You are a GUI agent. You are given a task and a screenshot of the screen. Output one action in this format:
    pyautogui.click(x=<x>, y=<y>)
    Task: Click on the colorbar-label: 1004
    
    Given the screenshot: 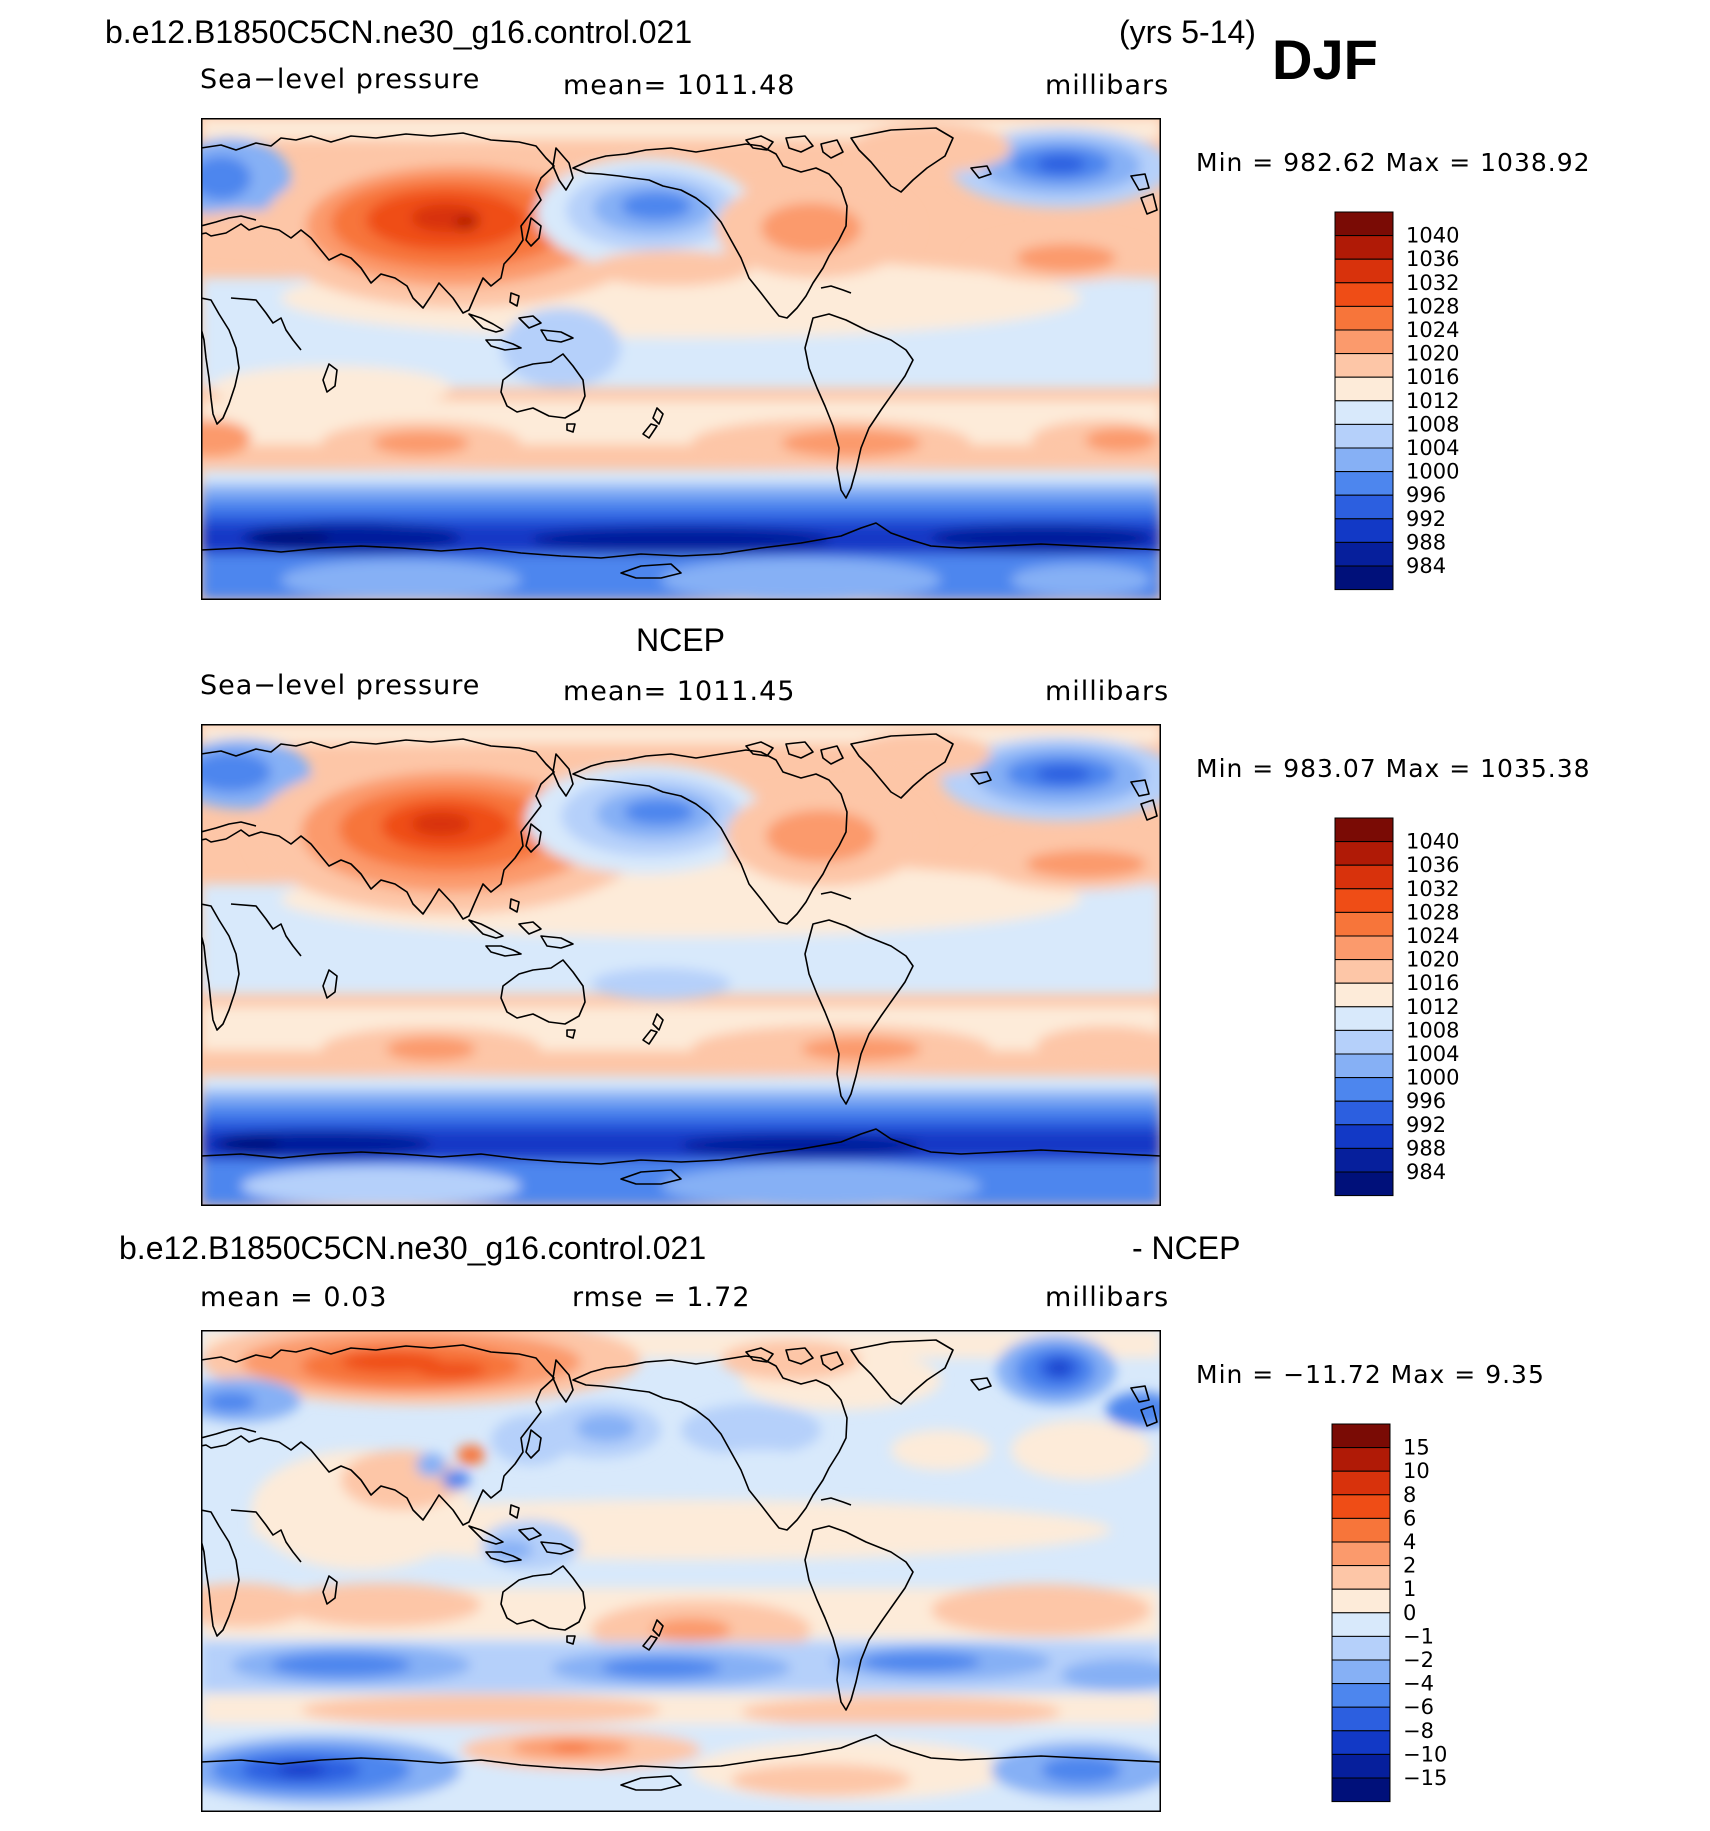 What is the action you would take?
    pyautogui.click(x=1432, y=448)
    